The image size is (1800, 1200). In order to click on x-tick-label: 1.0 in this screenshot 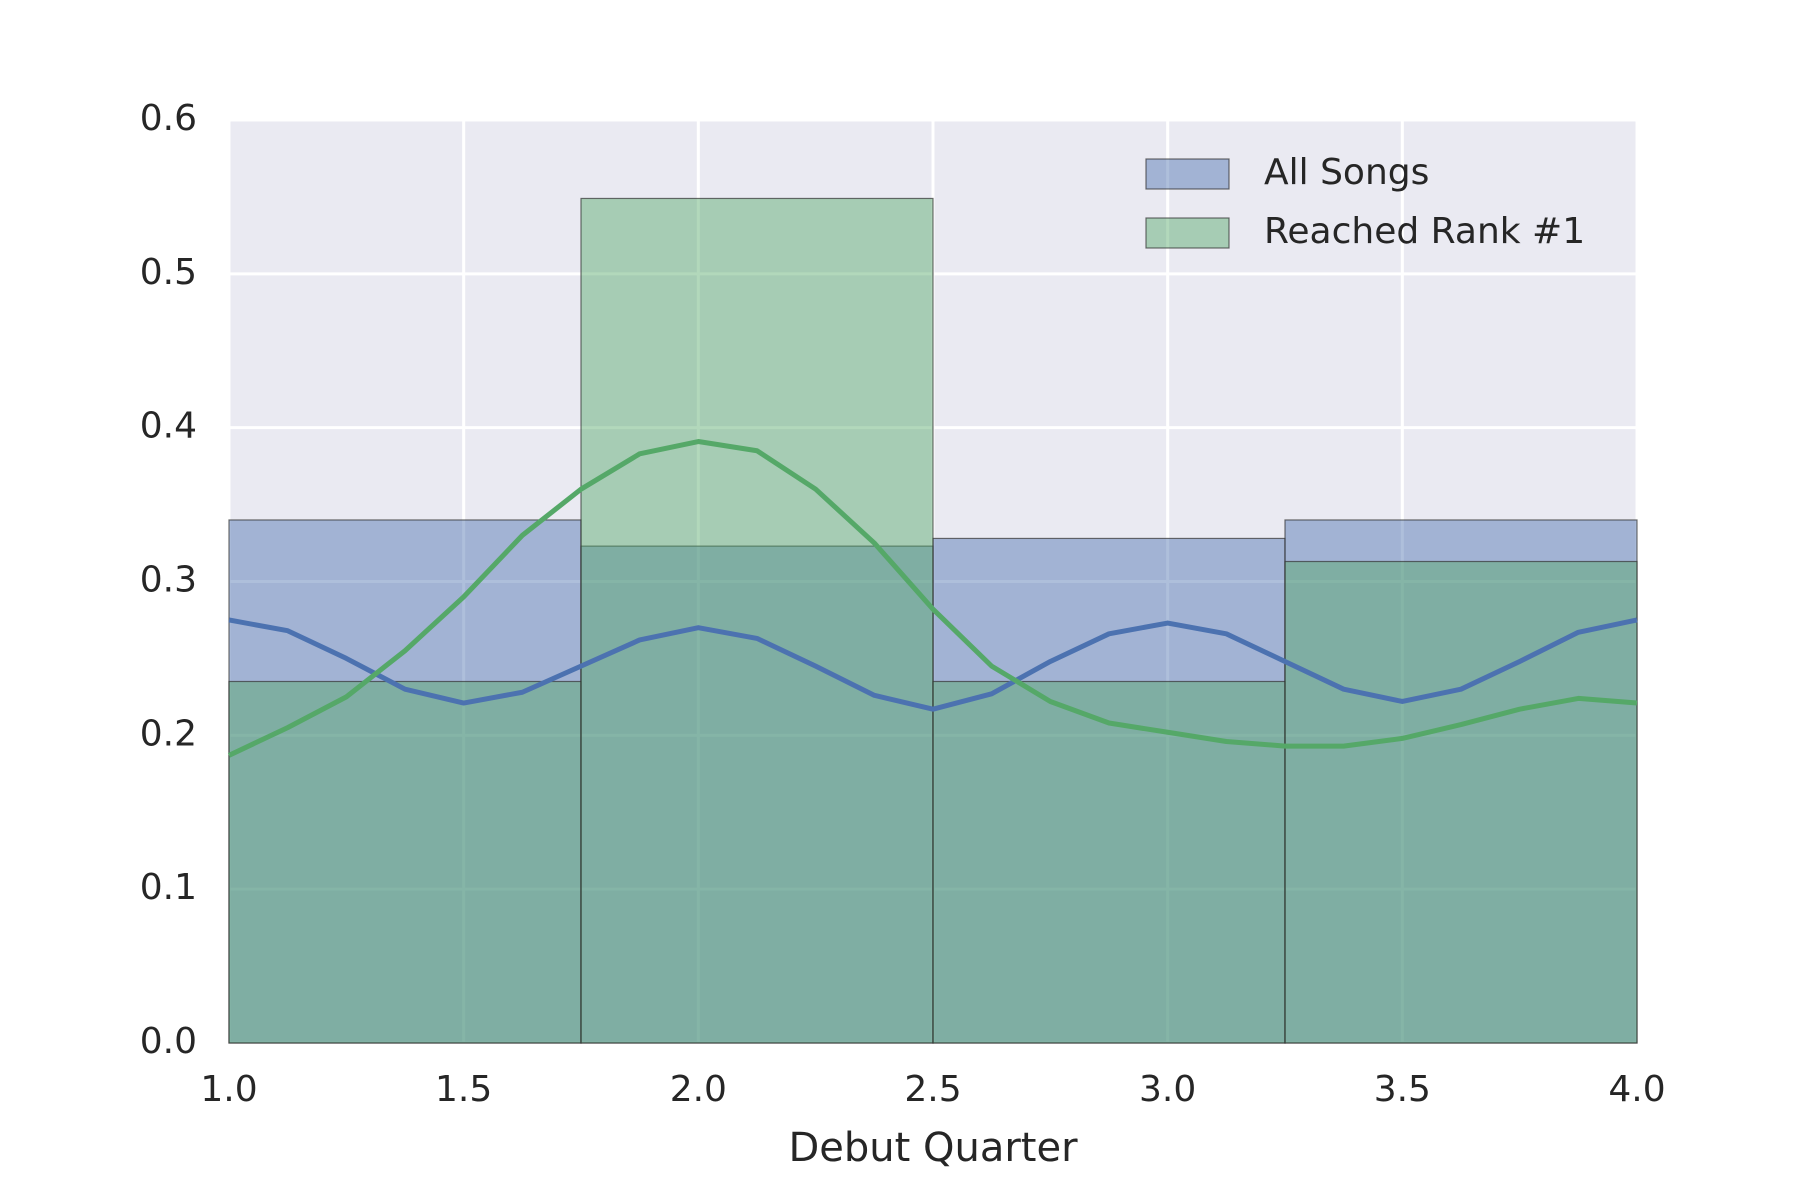, I will do `click(228, 1089)`.